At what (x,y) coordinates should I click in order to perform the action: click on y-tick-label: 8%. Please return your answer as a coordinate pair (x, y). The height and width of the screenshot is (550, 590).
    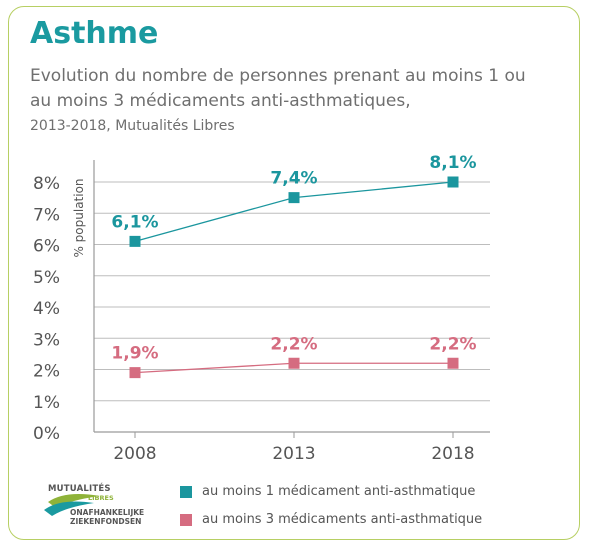
    Looking at the image, I should click on (46, 184).